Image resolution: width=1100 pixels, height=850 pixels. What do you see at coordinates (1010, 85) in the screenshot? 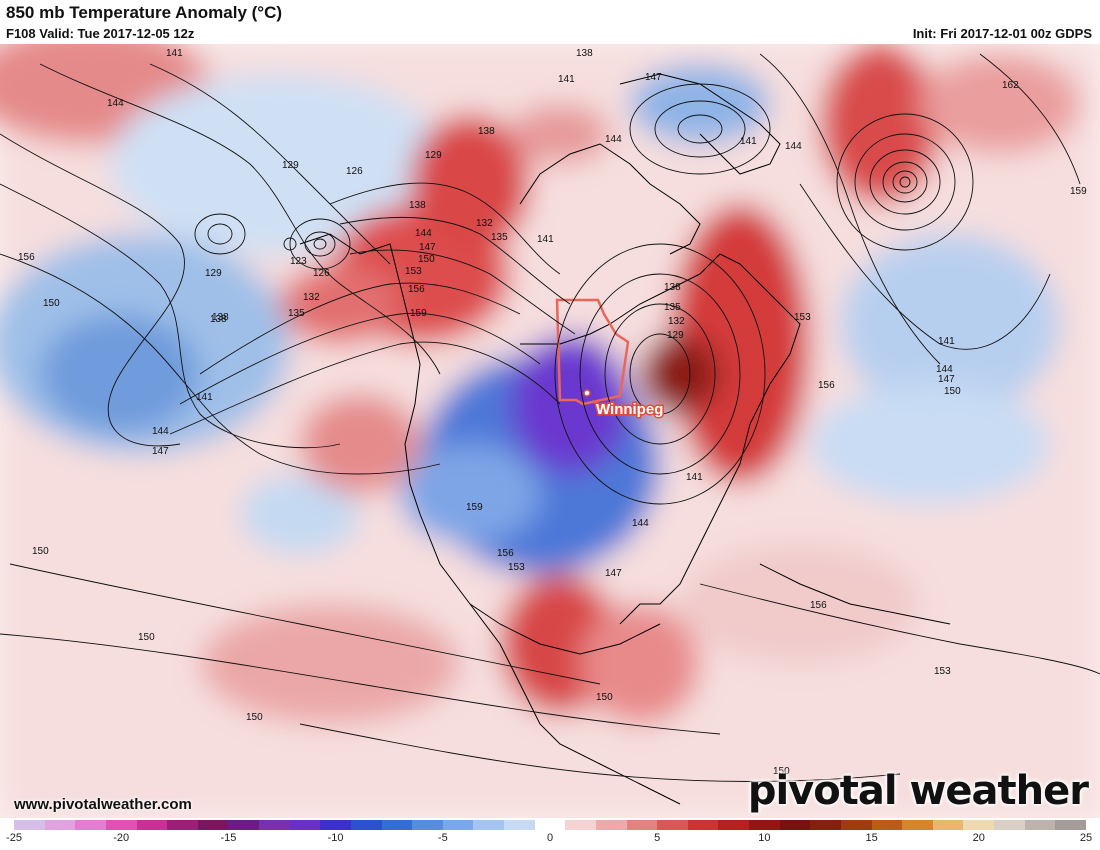
I see `contour-label: 162` at bounding box center [1010, 85].